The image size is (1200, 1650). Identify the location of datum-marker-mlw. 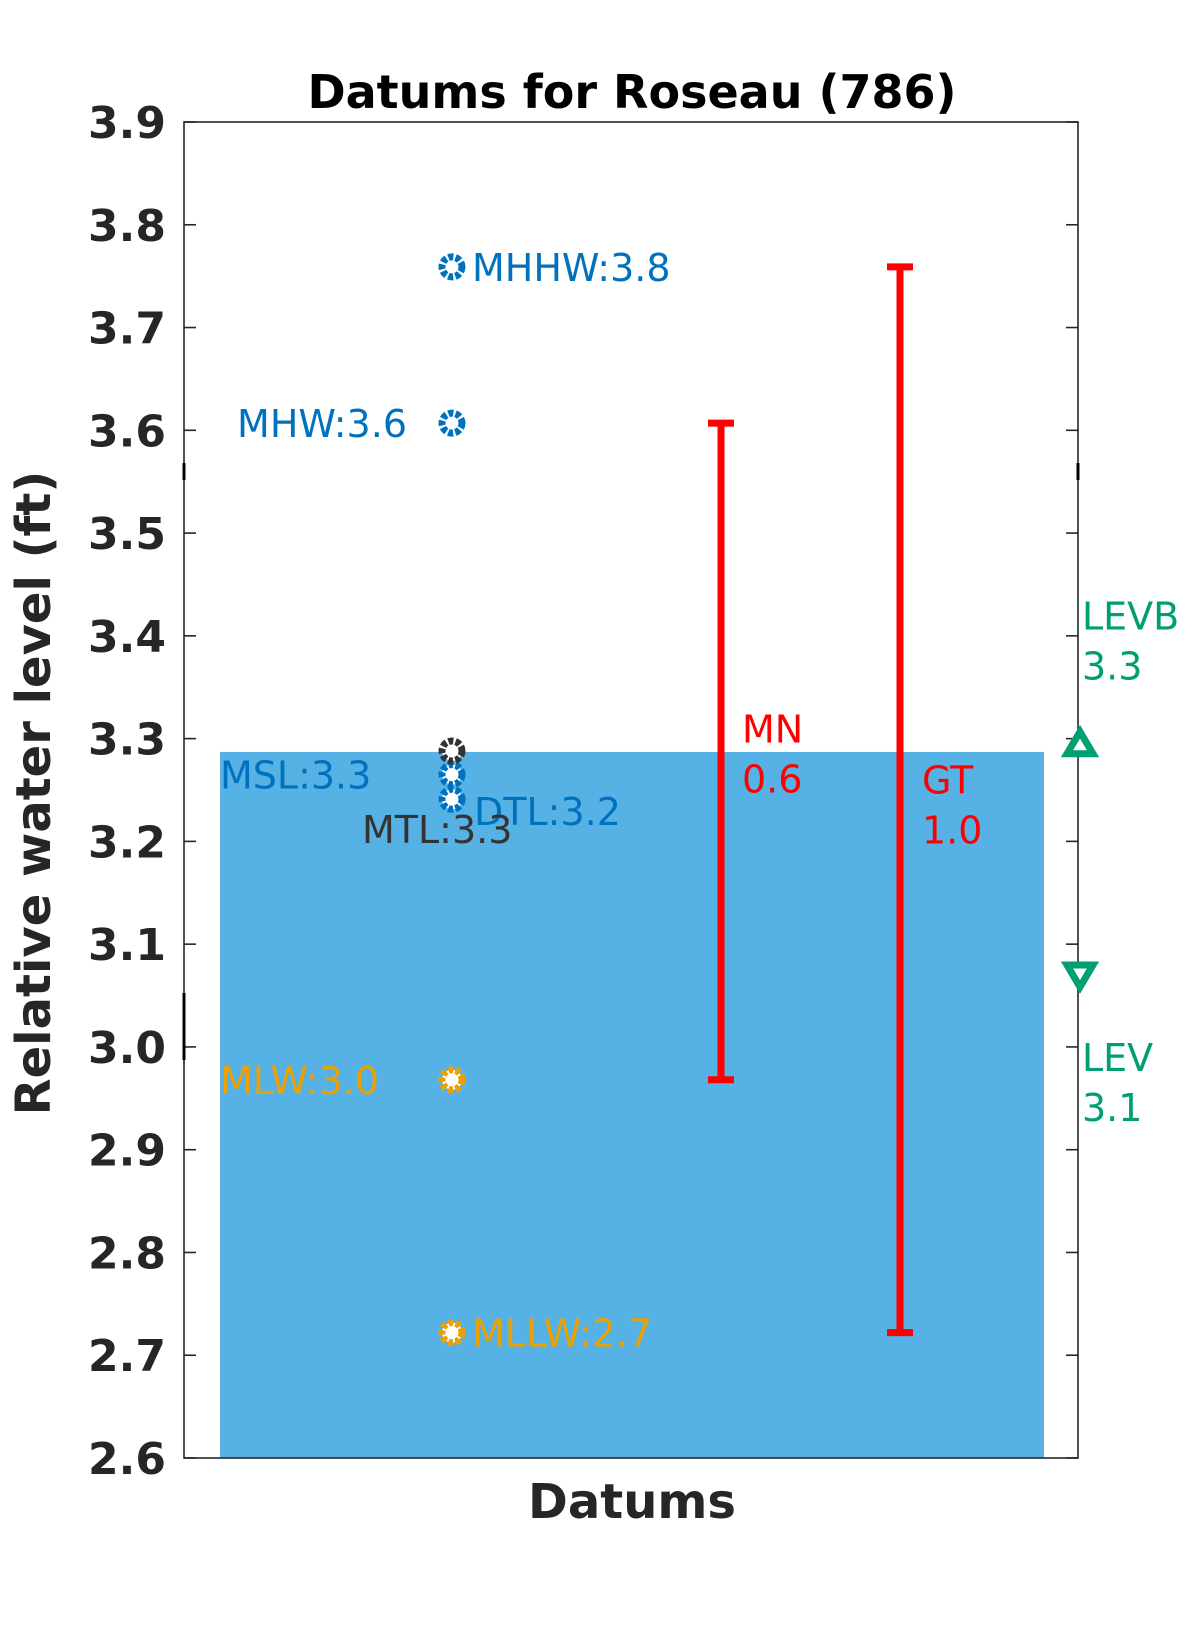
(452, 1080).